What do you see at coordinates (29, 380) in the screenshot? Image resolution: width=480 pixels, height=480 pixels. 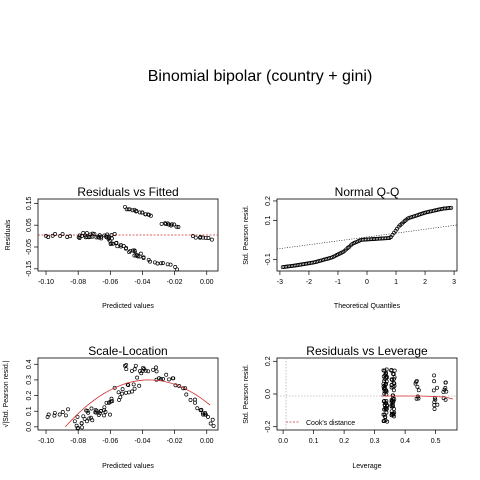 I see `y-tick-label: 0.3` at bounding box center [29, 380].